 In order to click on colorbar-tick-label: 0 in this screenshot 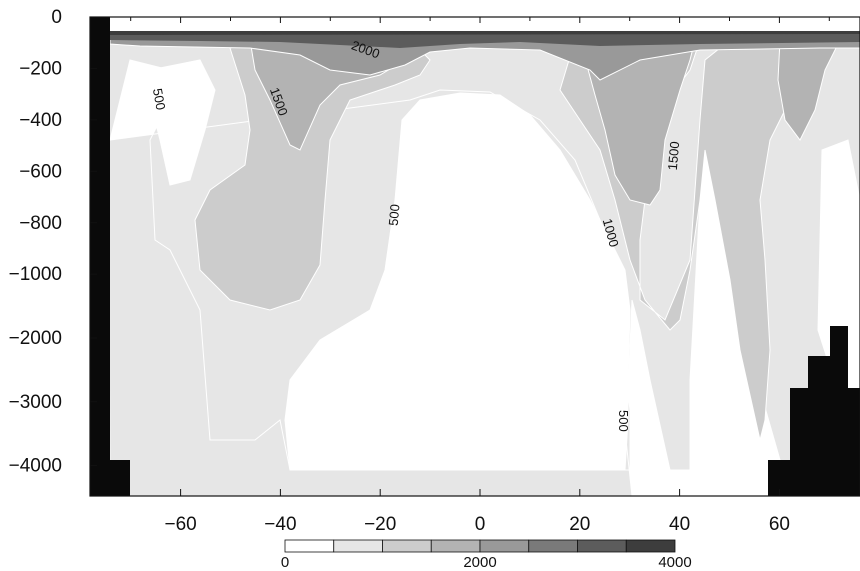, I will do `click(285, 562)`.